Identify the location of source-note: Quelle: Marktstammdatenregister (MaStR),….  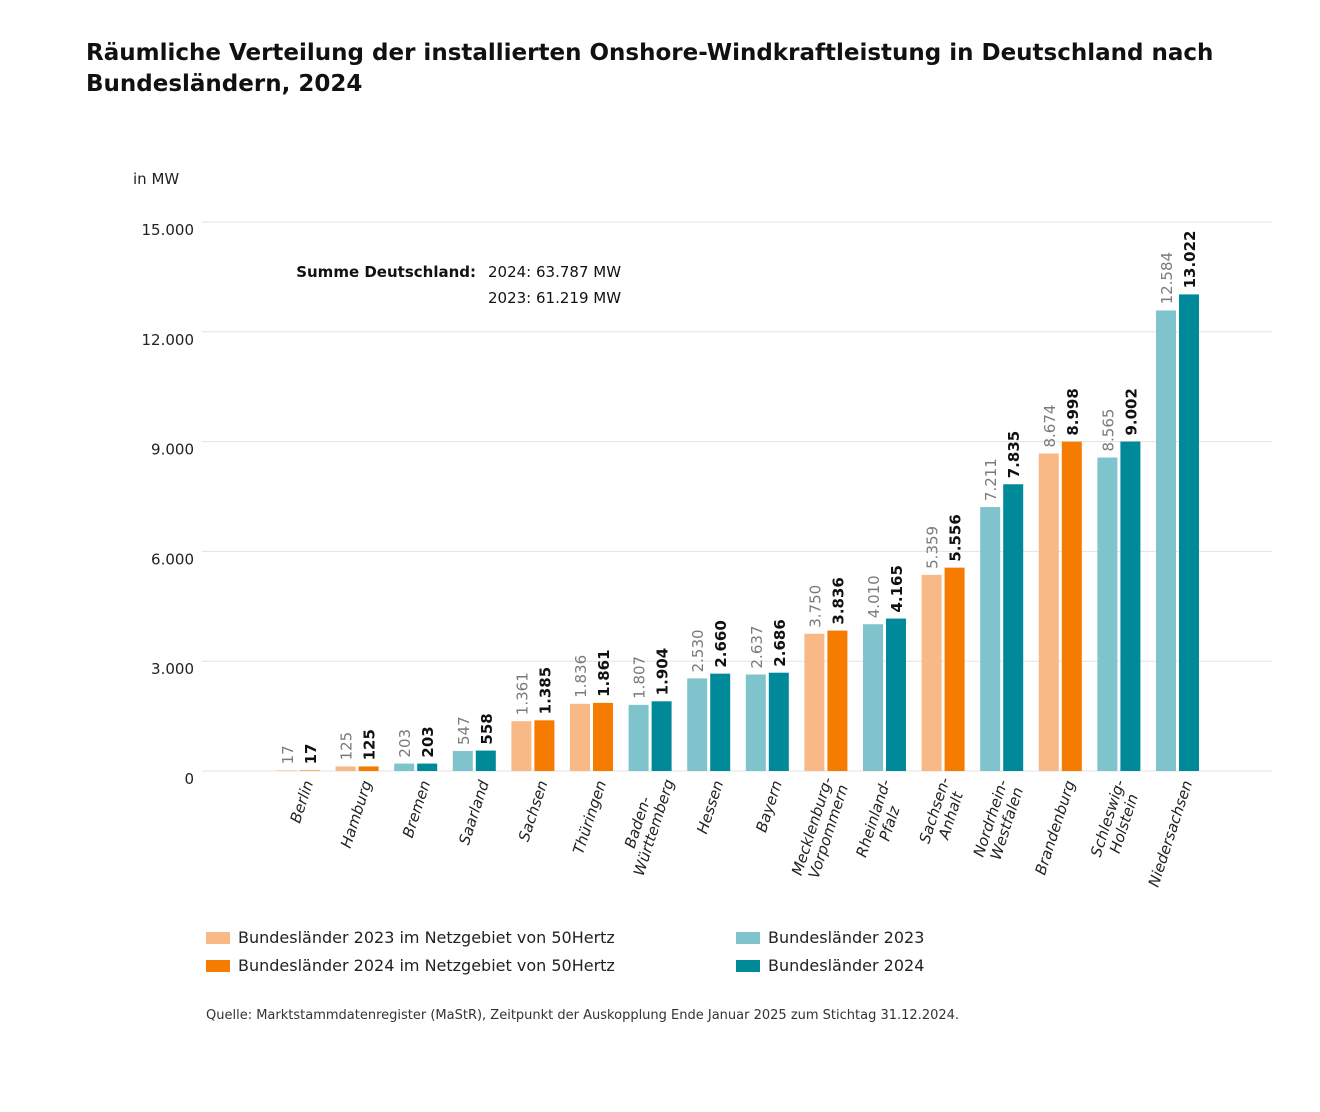
(583, 1015).